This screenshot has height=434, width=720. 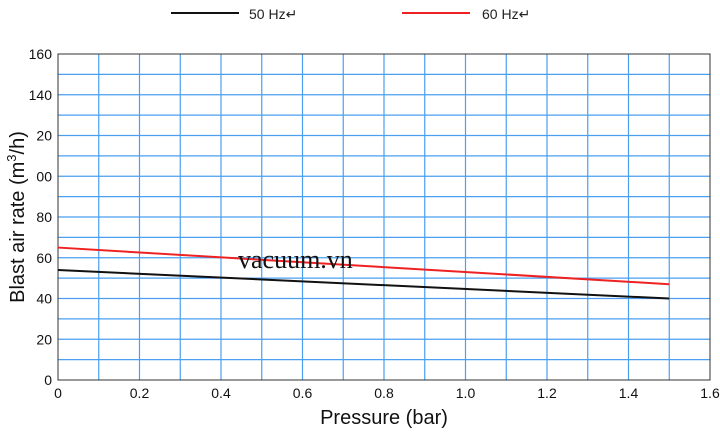 What do you see at coordinates (384, 418) in the screenshot?
I see `x-axis-label: Pressure (bar)` at bounding box center [384, 418].